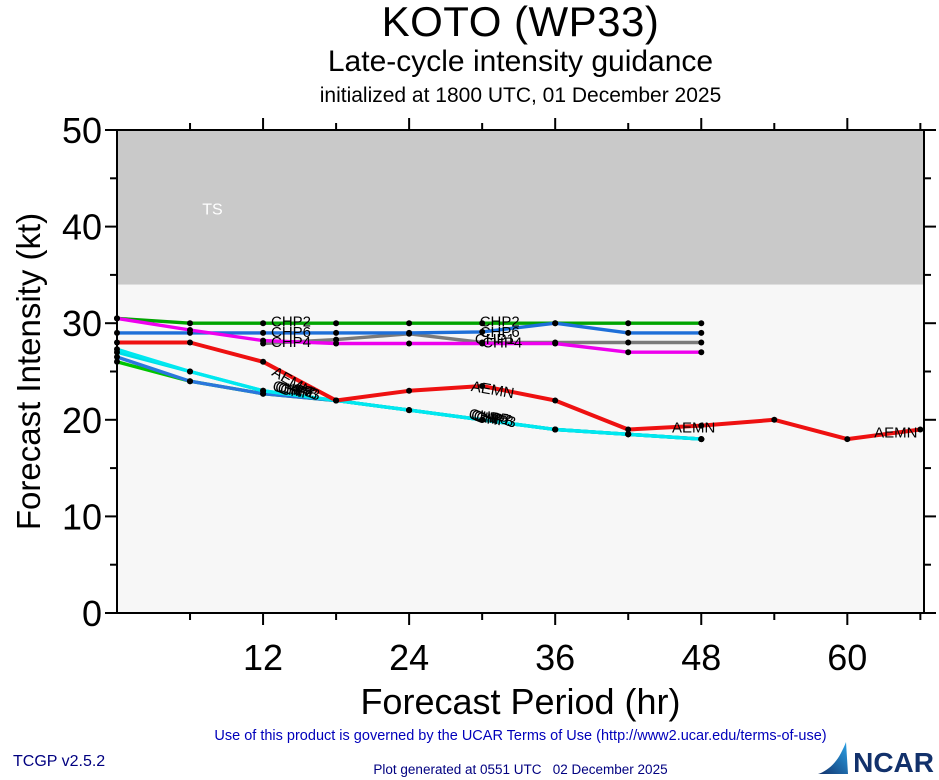 This screenshot has width=939, height=780. Describe the element at coordinates (92, 613) in the screenshot. I see `svg-text: 0` at that location.